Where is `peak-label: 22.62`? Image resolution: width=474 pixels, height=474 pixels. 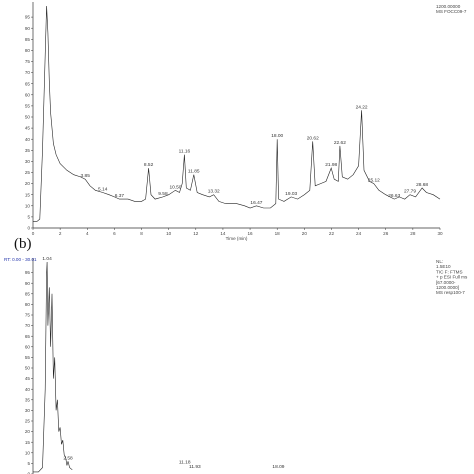
peak-label: 22.62 is located at coordinates (340, 143).